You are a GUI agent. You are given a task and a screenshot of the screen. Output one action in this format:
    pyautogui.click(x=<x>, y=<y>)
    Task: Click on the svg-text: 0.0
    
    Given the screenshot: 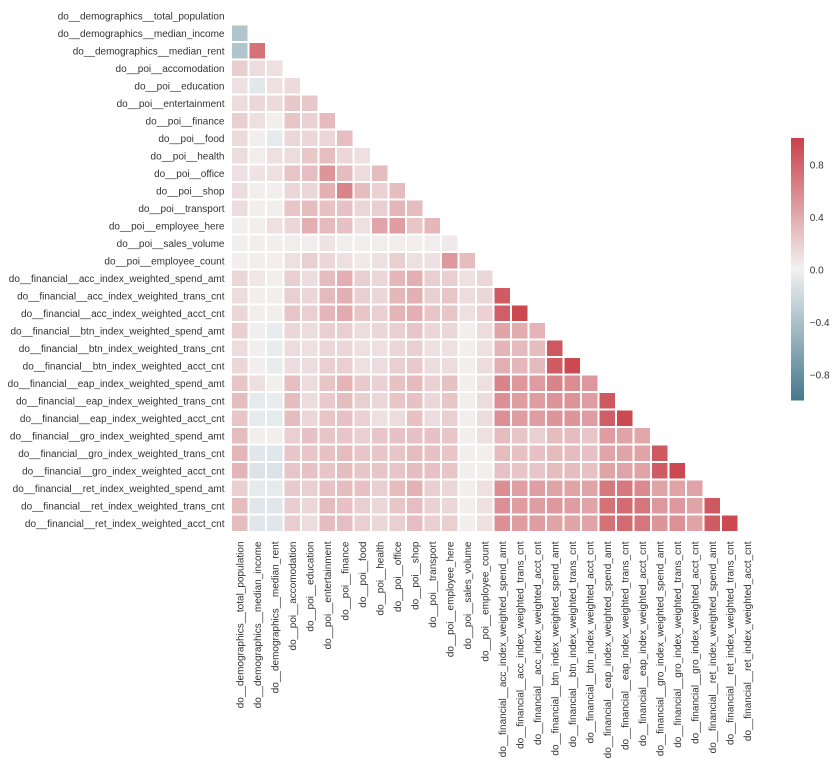 What is the action you would take?
    pyautogui.click(x=817, y=271)
    